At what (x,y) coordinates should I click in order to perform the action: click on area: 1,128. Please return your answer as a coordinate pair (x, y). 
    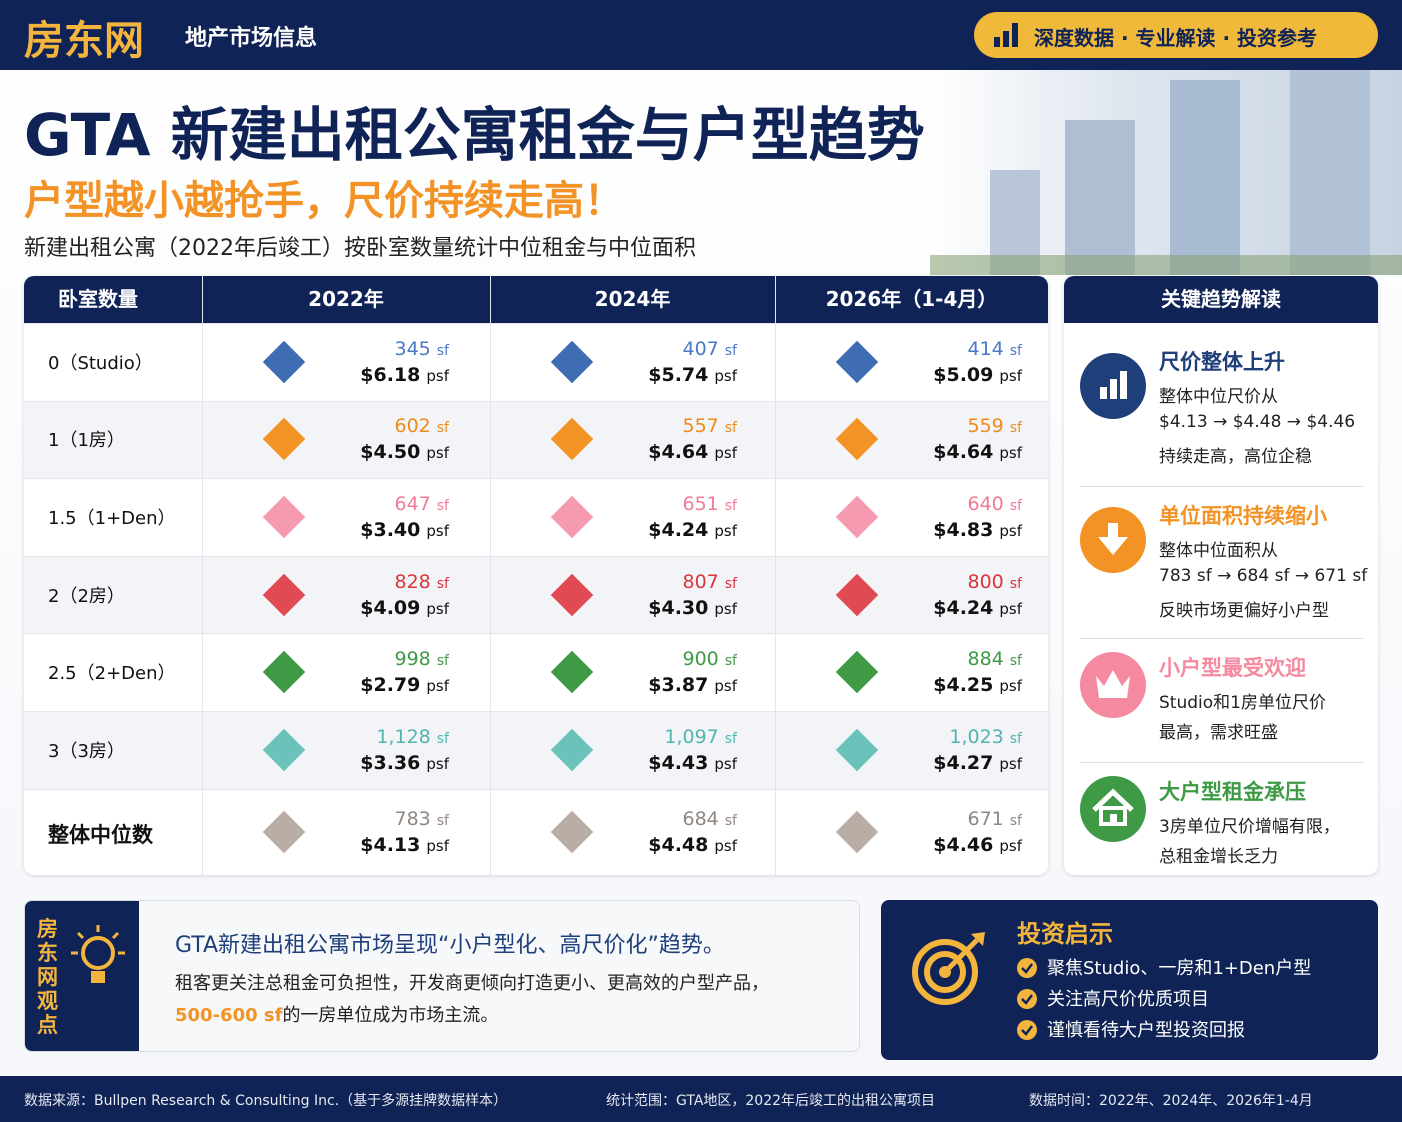
    Looking at the image, I should click on (403, 736).